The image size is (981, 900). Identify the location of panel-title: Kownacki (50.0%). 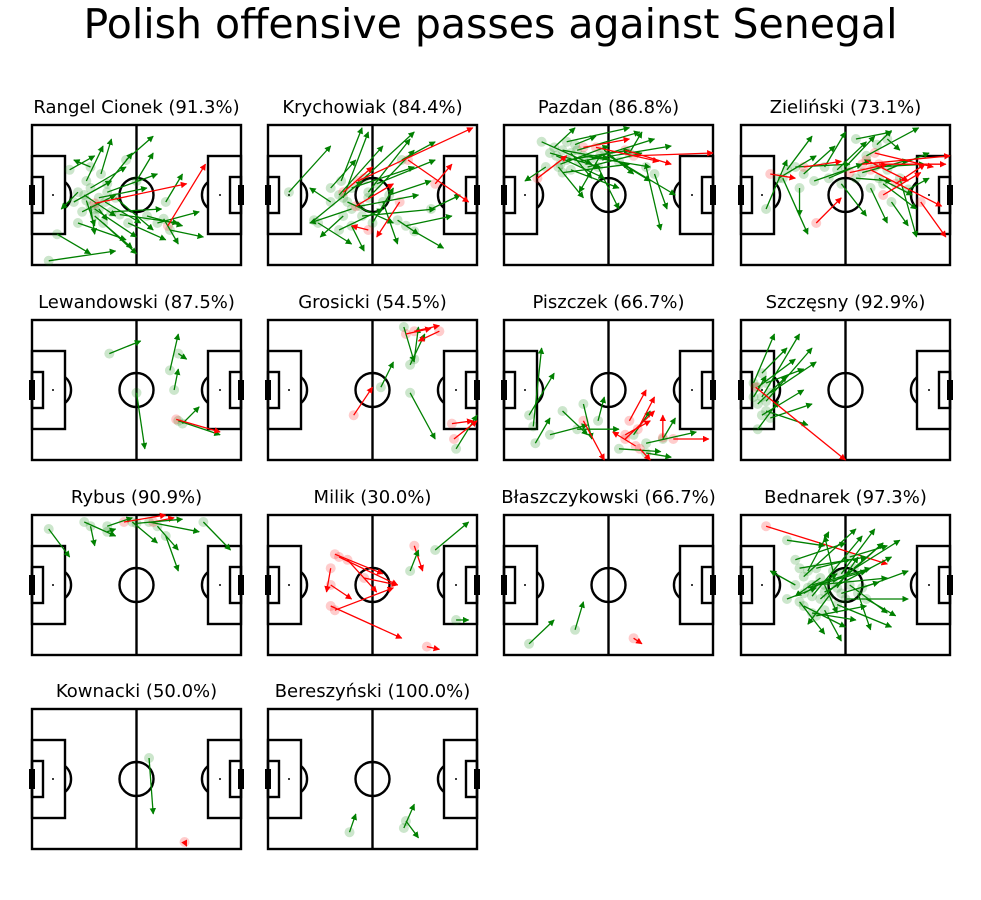
(136, 691).